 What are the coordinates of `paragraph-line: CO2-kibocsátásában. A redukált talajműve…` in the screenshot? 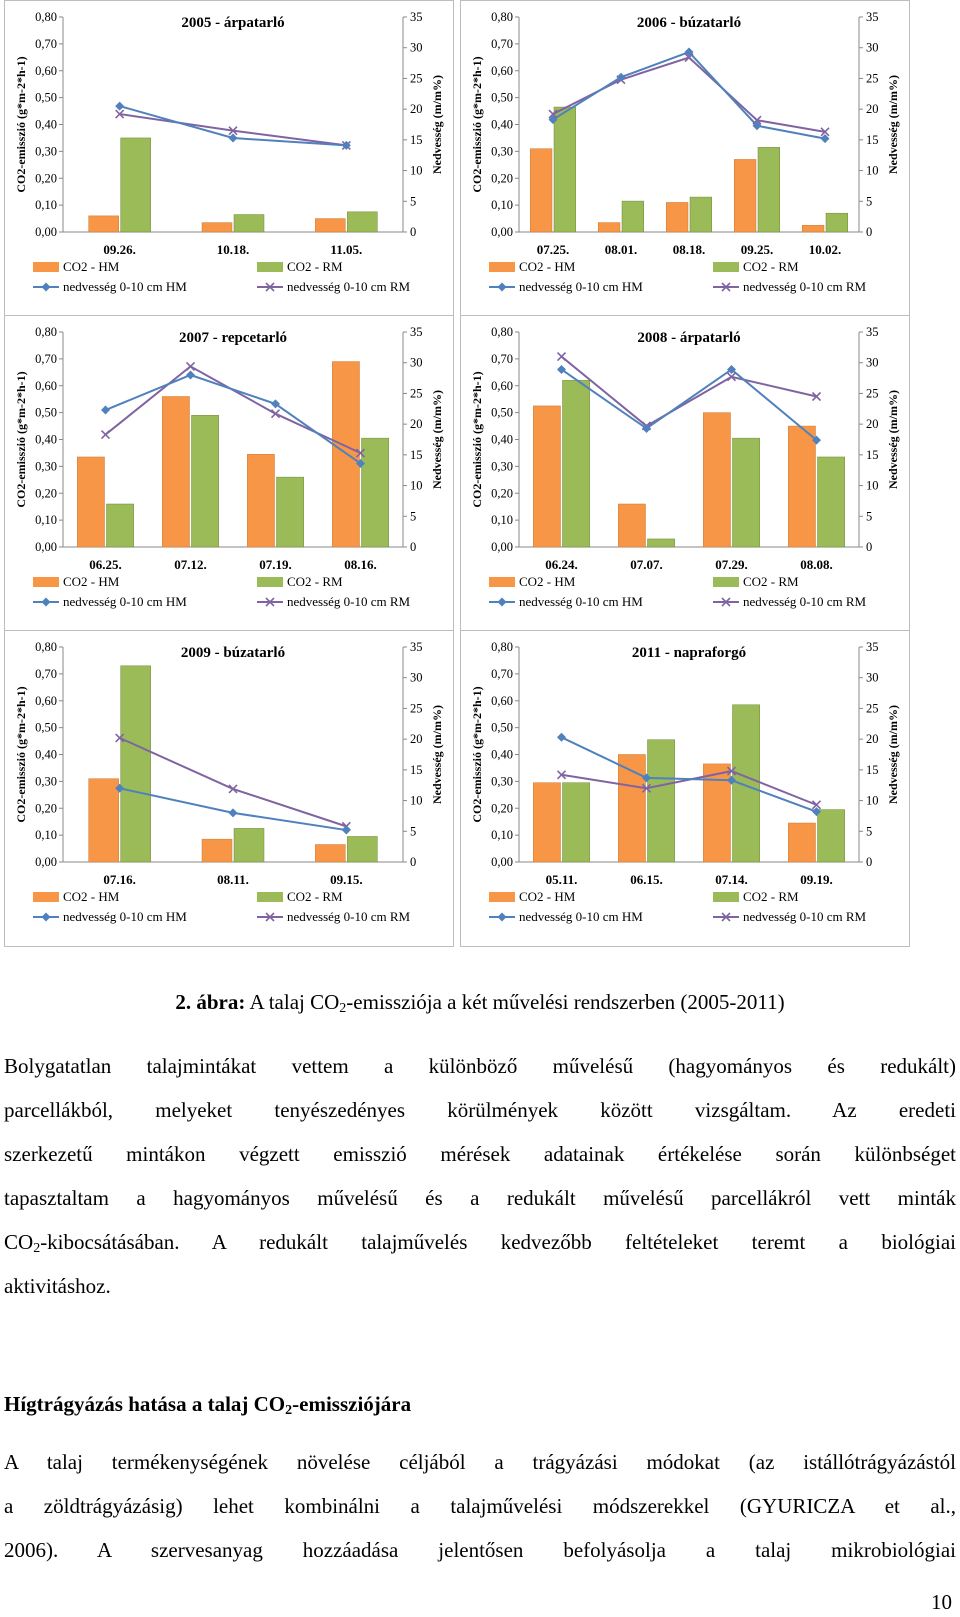 It's located at (480, 1242).